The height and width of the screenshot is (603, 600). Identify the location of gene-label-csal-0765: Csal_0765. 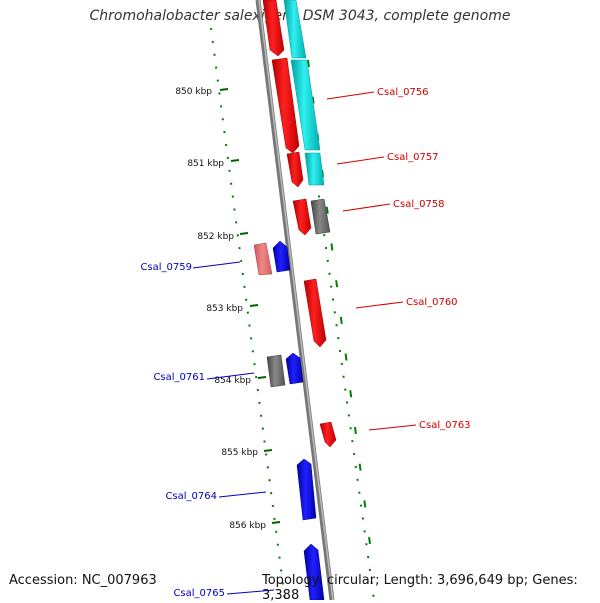
(199, 593).